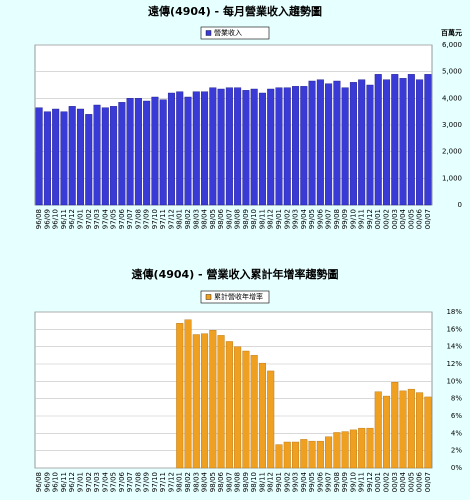 The image size is (470, 500). What do you see at coordinates (80, 219) in the screenshot?
I see `x-tick-label: 97/01` at bounding box center [80, 219].